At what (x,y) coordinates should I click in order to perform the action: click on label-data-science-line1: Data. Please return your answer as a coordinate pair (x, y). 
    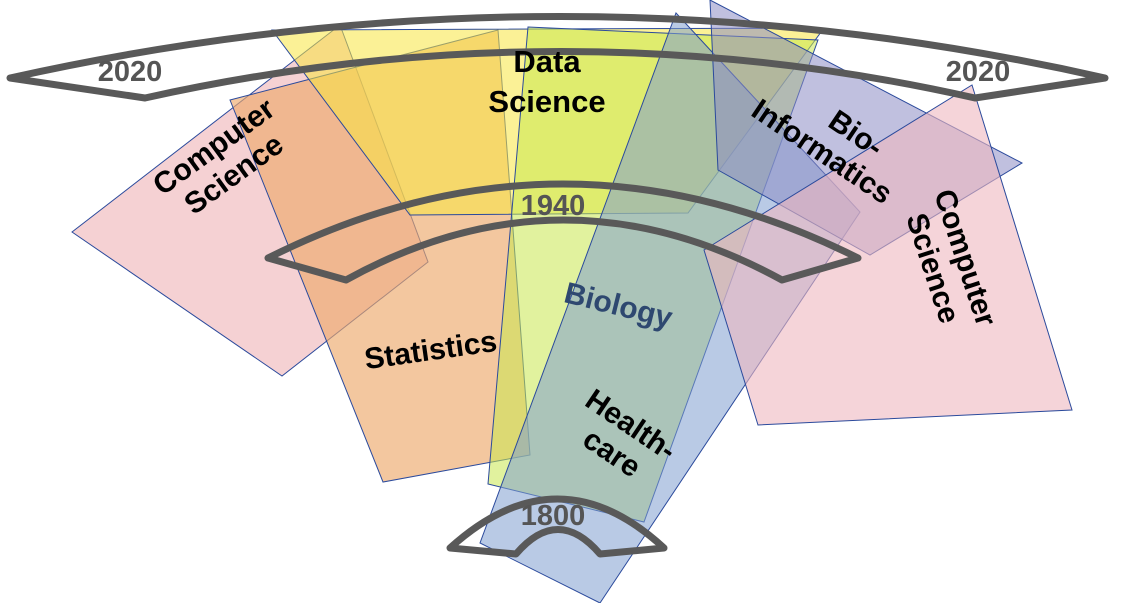
    Looking at the image, I should click on (547, 61).